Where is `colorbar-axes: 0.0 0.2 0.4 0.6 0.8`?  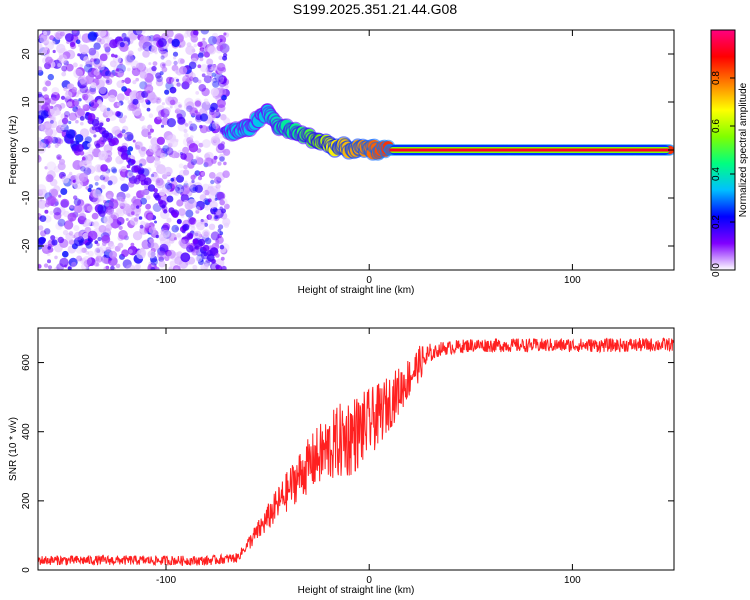 colorbar-axes: 0.0 0.2 0.4 0.6 0.8 is located at coordinates (723, 174).